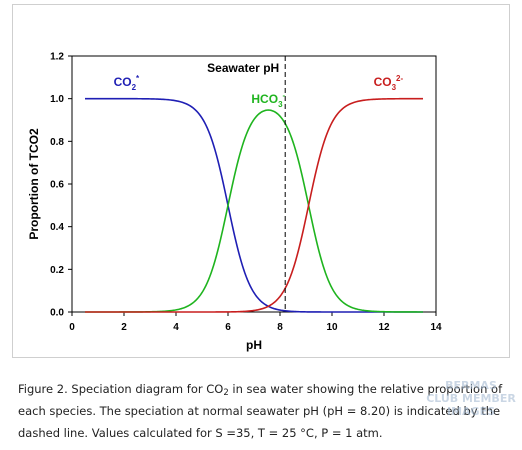 The width and height of the screenshot is (522, 450). What do you see at coordinates (124, 327) in the screenshot?
I see `x-tick-label-1: 2` at bounding box center [124, 327].